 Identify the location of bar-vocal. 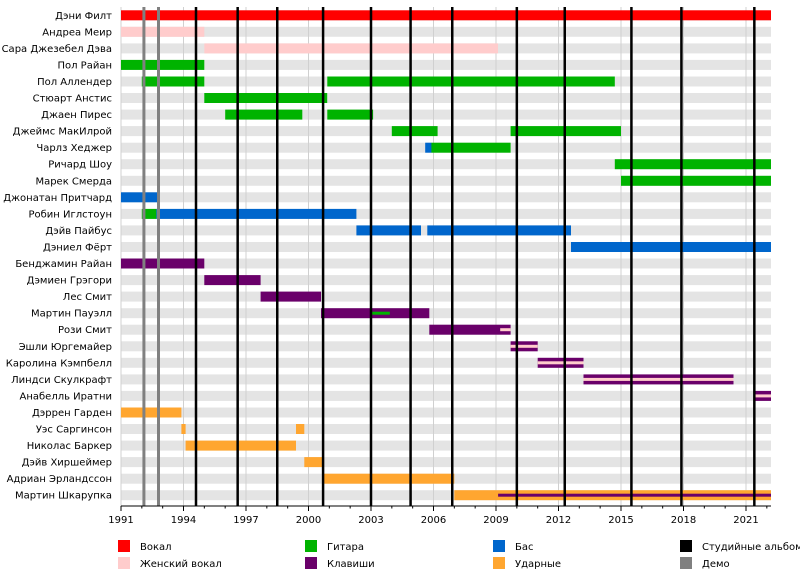
(446, 15).